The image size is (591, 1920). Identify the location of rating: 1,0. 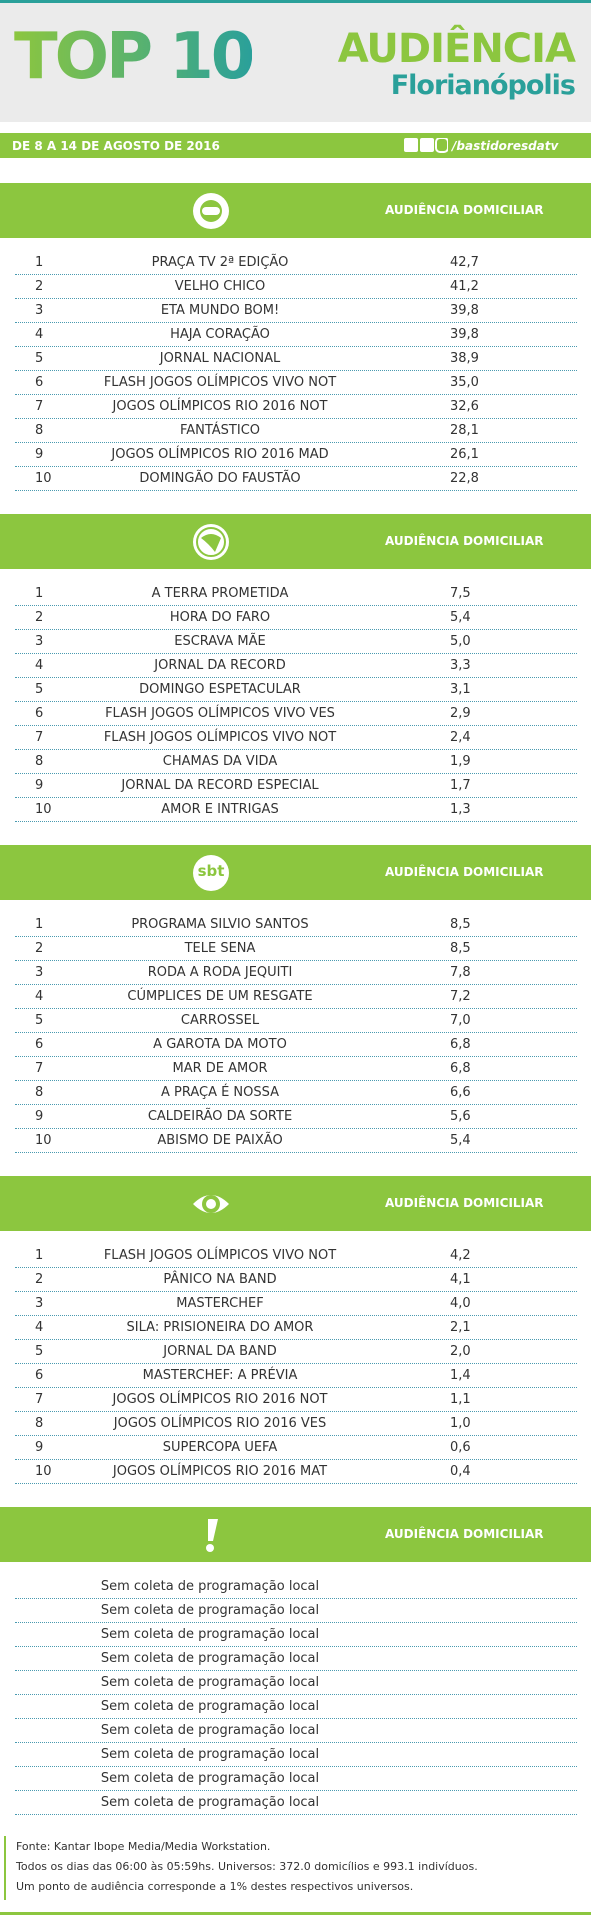
(460, 1423).